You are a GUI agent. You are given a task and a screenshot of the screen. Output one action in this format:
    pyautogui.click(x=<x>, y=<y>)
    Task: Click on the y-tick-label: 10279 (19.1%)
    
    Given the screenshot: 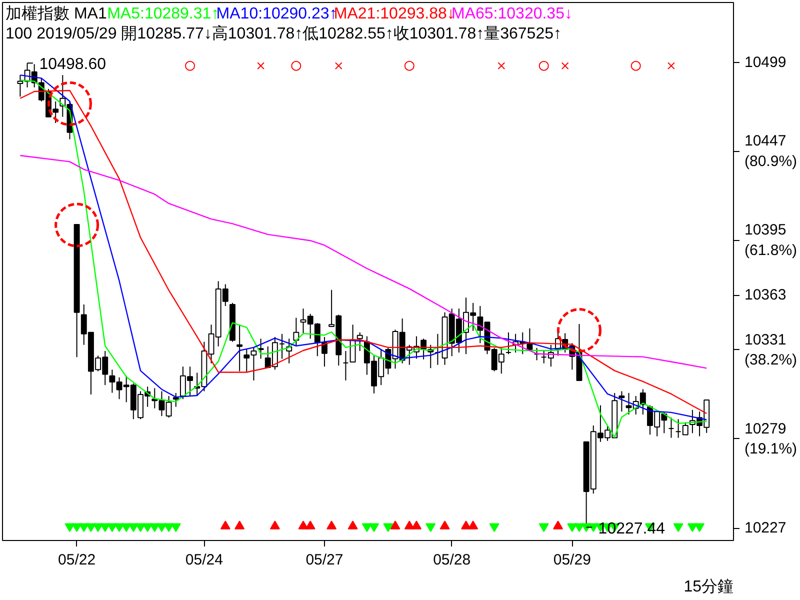 What is the action you would take?
    pyautogui.click(x=771, y=439)
    